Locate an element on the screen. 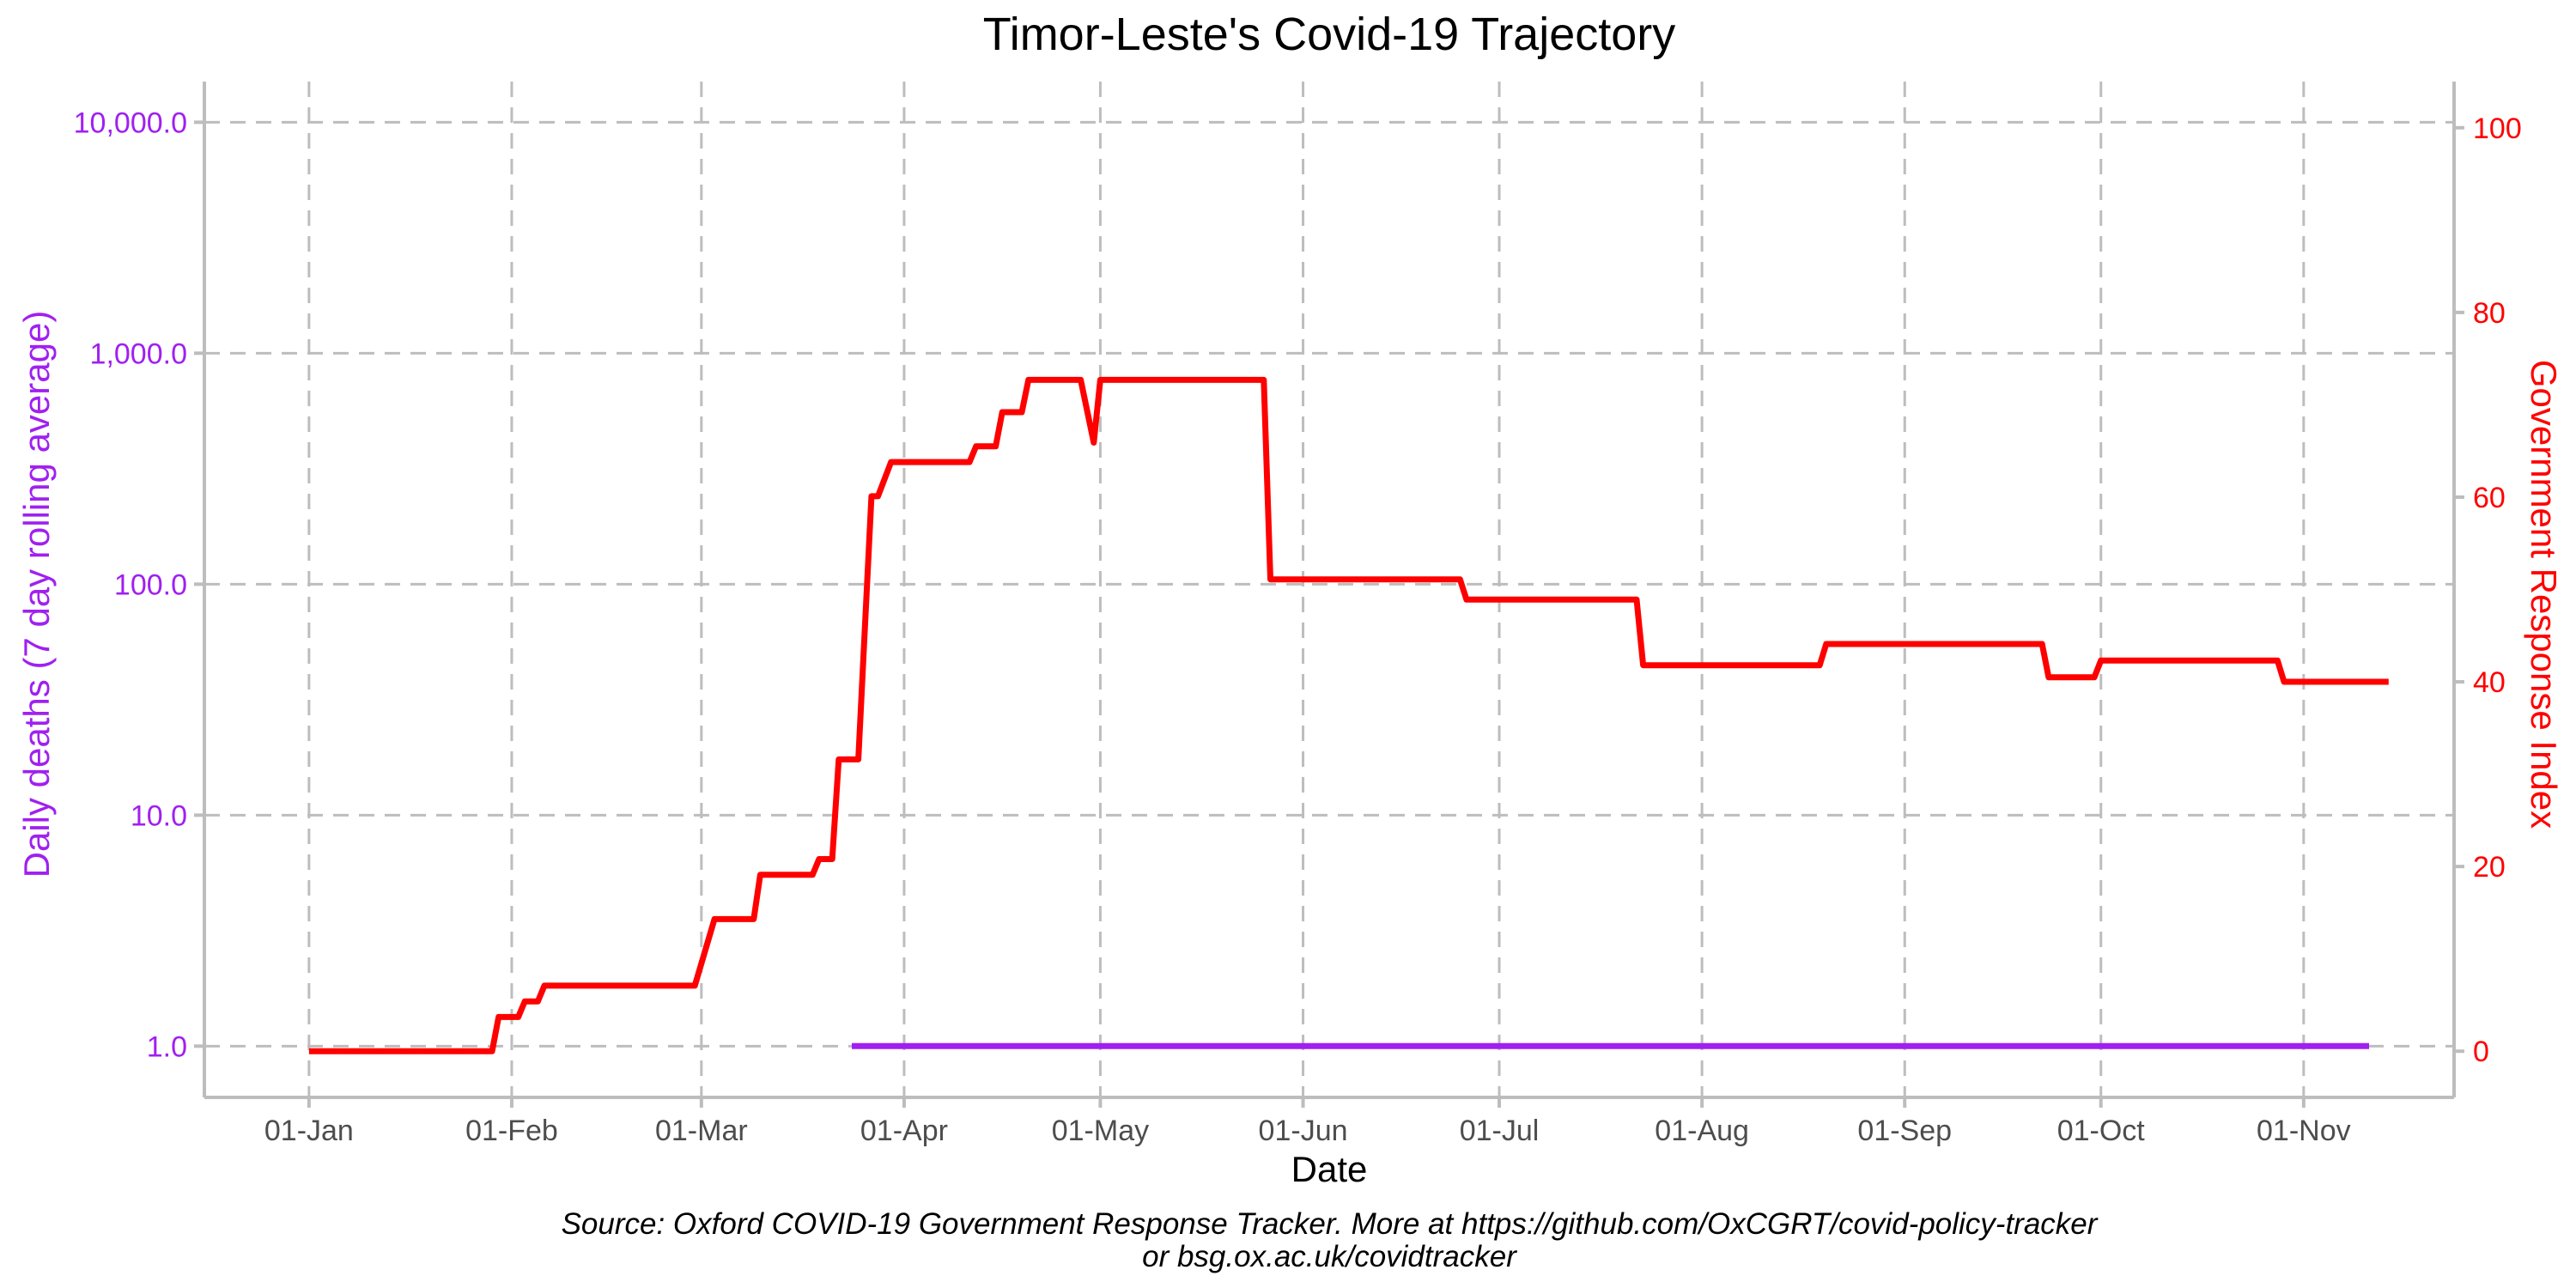 The height and width of the screenshot is (1288, 2576). left-tick-label: 10.0 is located at coordinates (159, 815).